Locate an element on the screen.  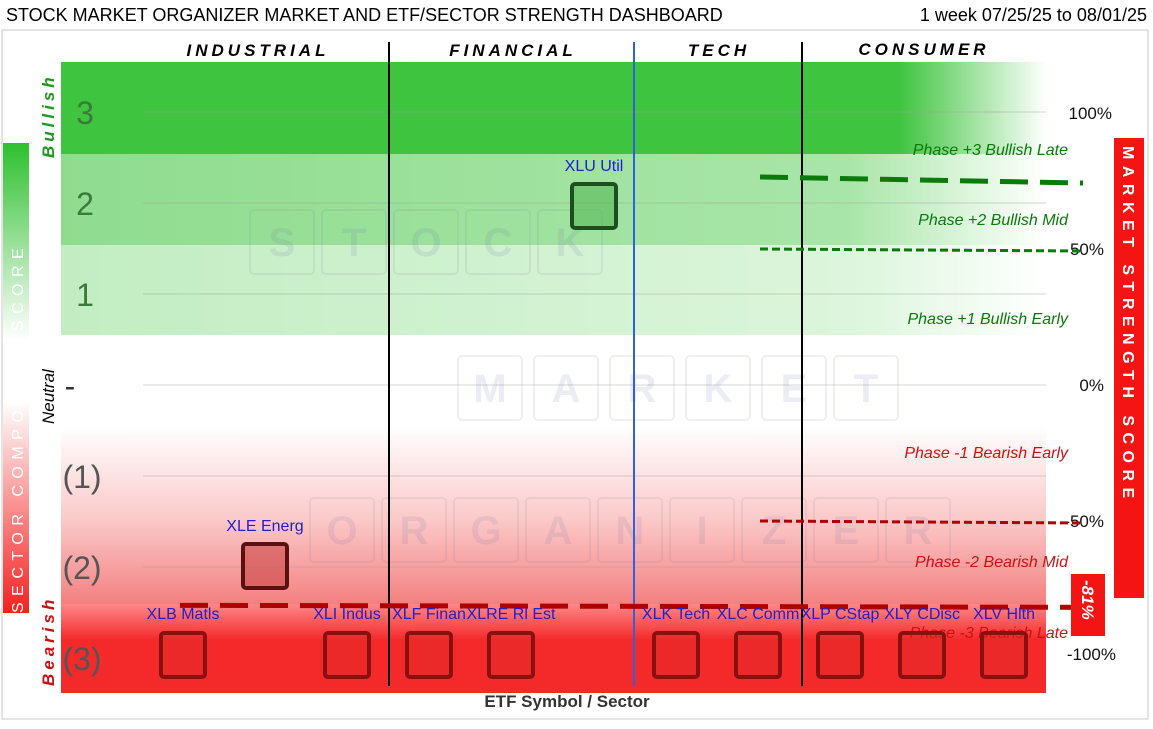
watermark-cell: K is located at coordinates (718, 388).